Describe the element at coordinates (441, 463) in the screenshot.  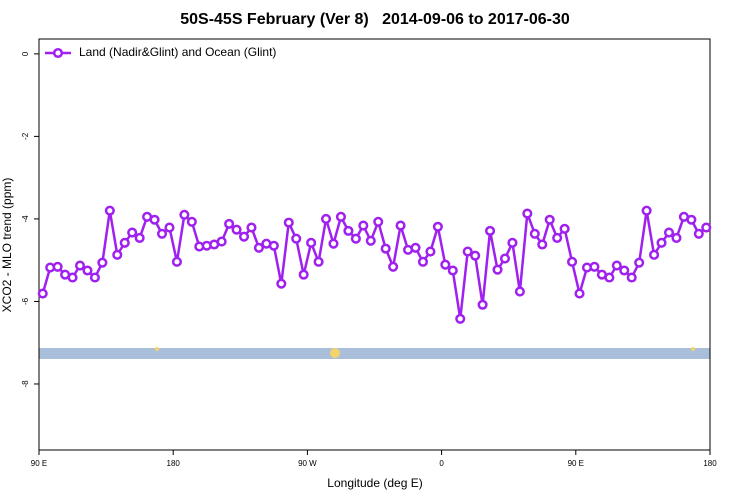
I see `x-tick-label: 0` at that location.